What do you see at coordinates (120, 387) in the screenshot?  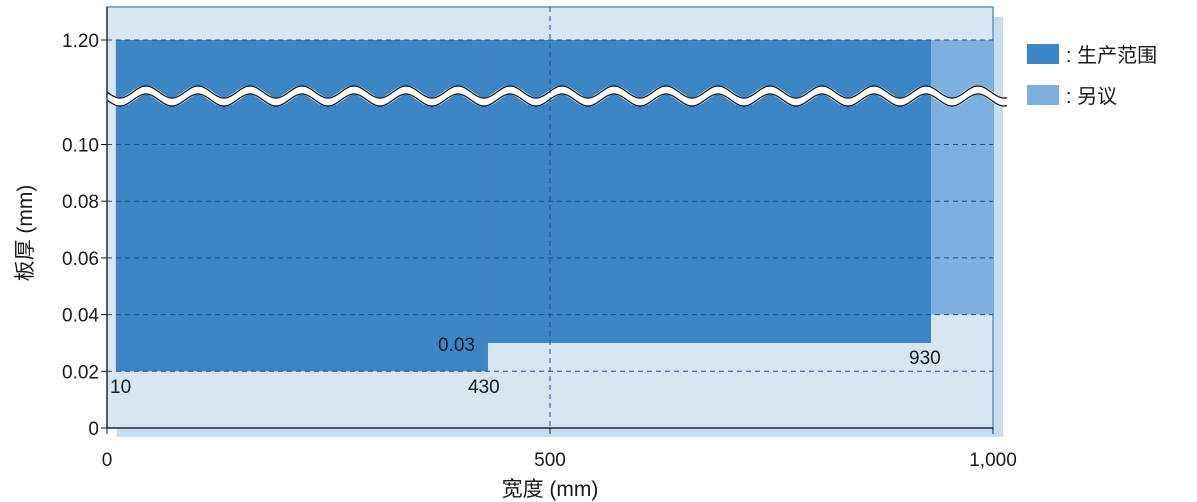 I see `annotation-10: 10` at bounding box center [120, 387].